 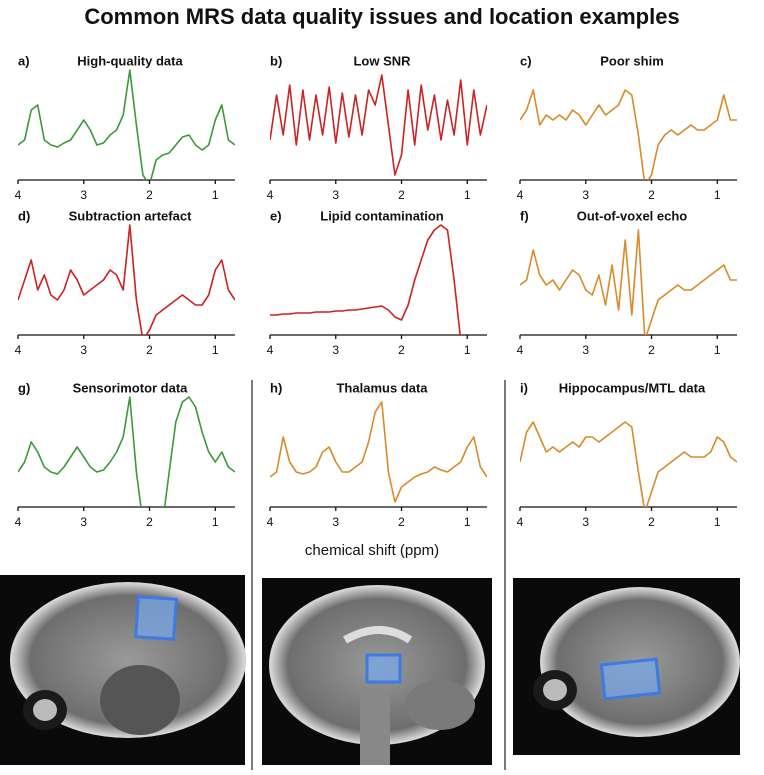 I want to click on panel-title: Low SNR, so click(x=382, y=60).